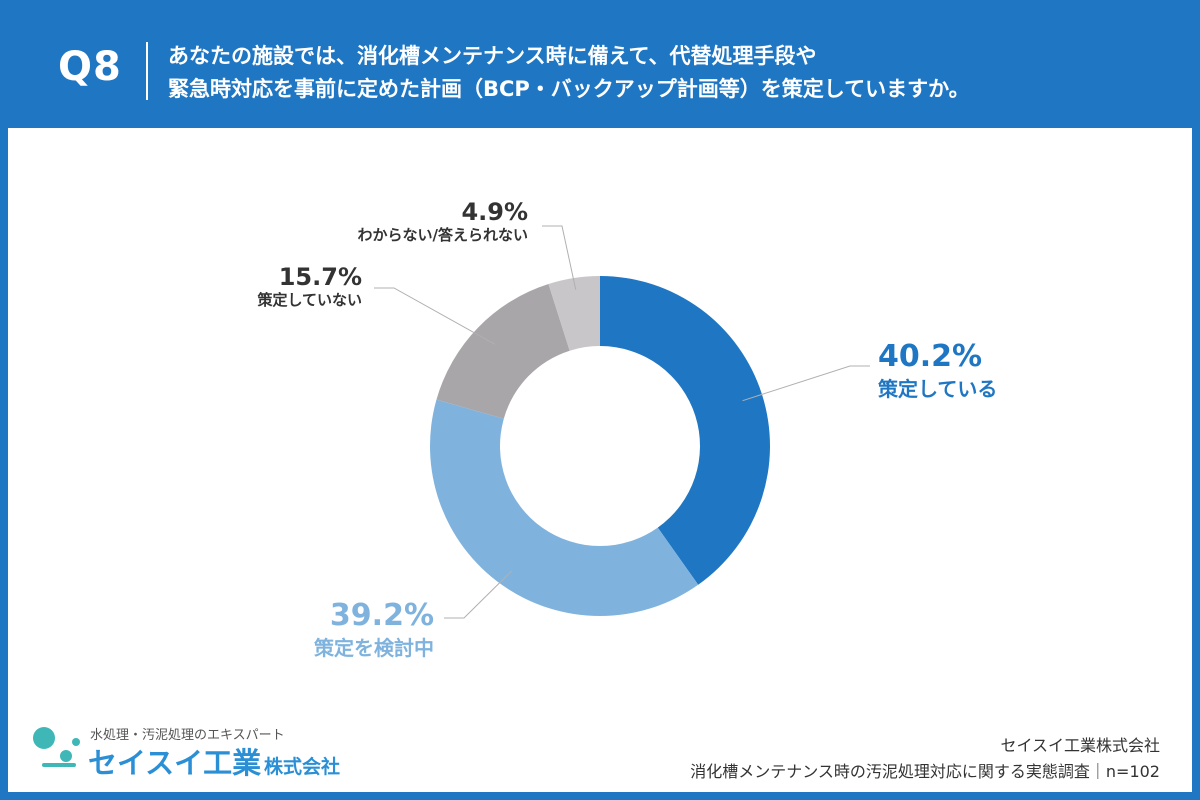 This screenshot has height=800, width=1200. I want to click on leader-line-no, so click(435, 316).